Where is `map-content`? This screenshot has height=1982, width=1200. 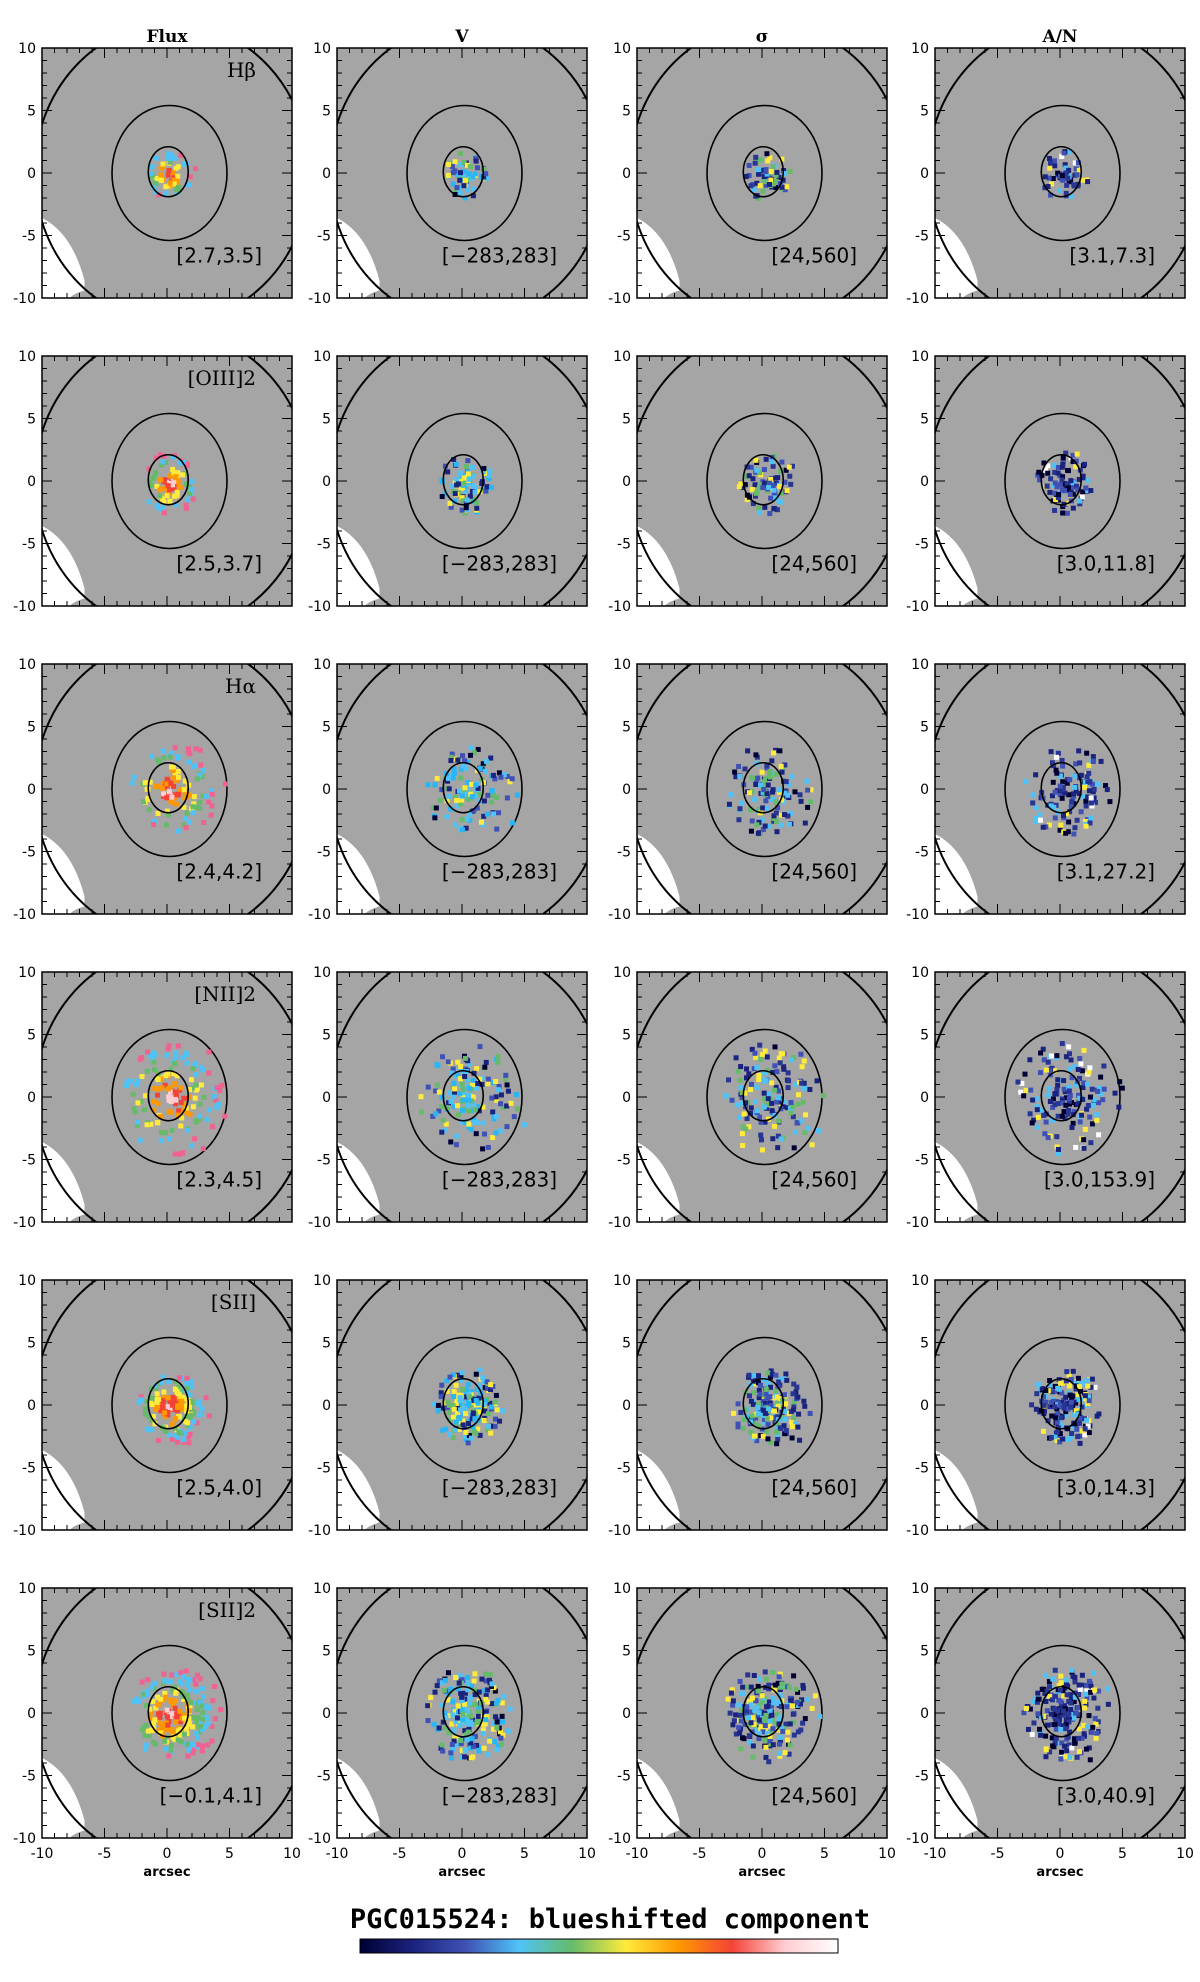
map-content is located at coordinates (762, 789).